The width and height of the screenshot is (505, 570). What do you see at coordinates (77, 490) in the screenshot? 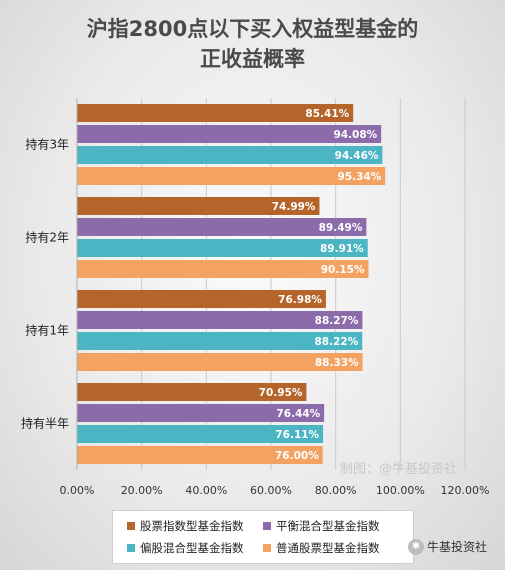
I see `x-tick-label: 0.00%` at bounding box center [77, 490].